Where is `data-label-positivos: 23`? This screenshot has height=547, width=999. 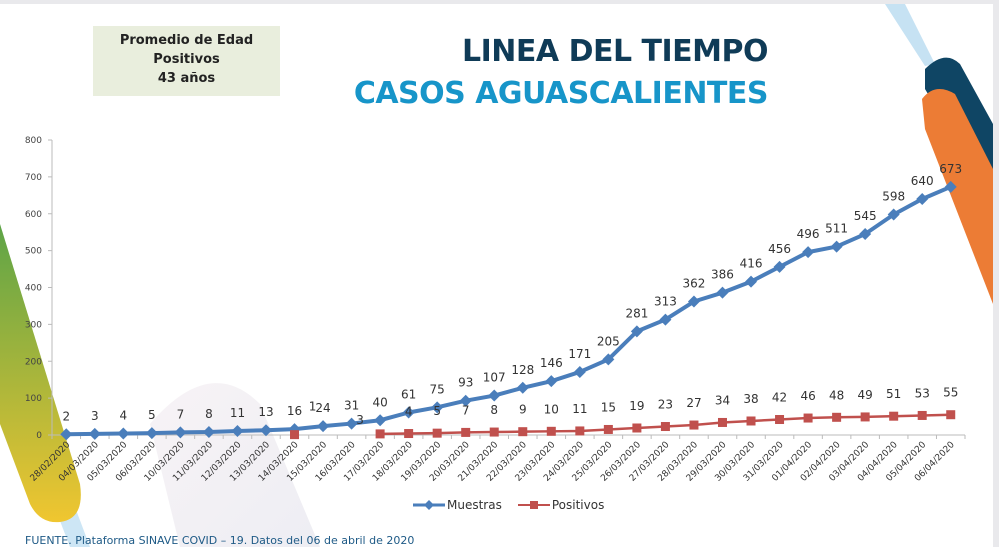
data-label-positivos: 23 is located at coordinates (665, 405).